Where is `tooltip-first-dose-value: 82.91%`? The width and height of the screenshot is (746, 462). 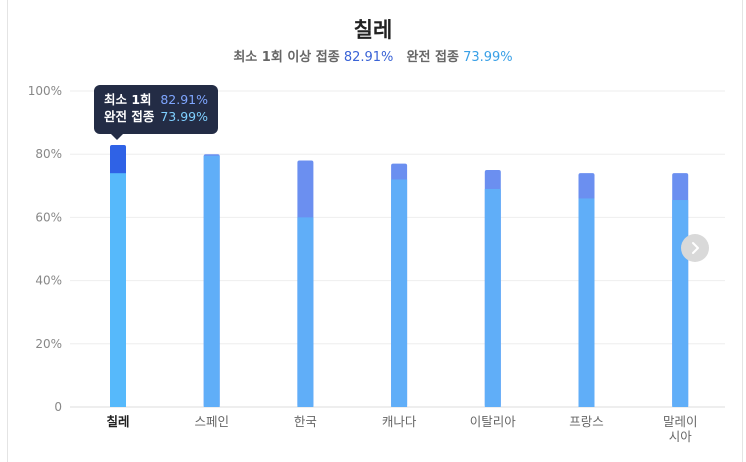
tooltip-first-dose-value: 82.91% is located at coordinates (184, 99).